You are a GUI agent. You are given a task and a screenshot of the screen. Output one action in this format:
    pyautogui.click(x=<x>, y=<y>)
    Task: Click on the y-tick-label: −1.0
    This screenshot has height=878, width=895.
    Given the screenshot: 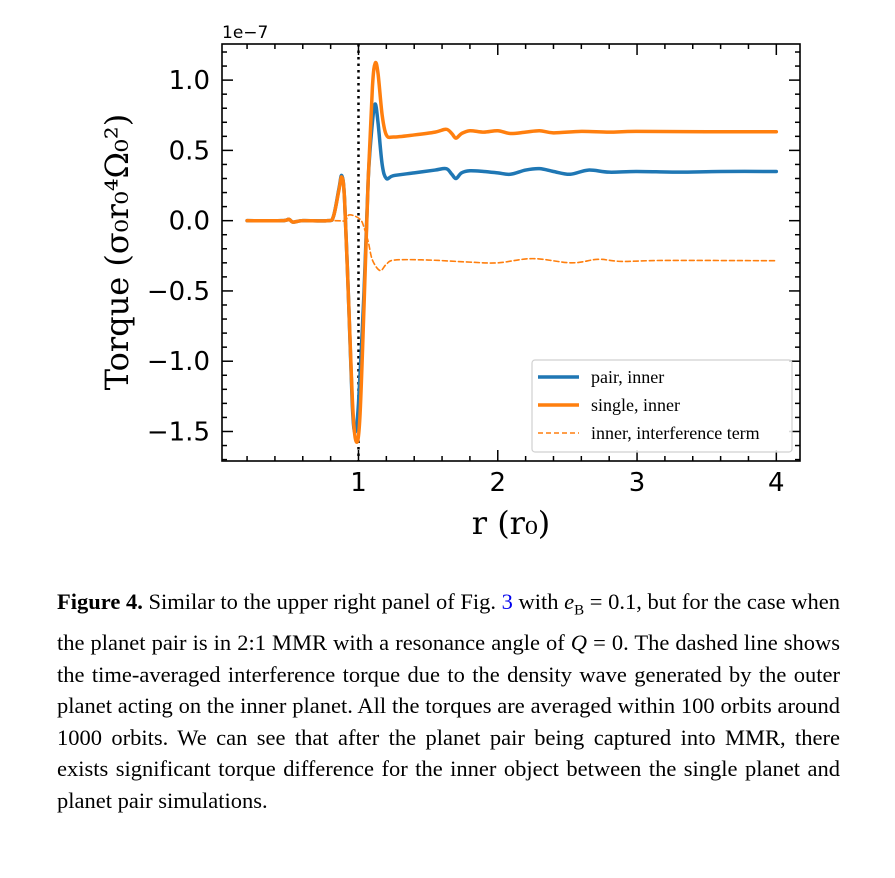 What is the action you would take?
    pyautogui.click(x=178, y=362)
    